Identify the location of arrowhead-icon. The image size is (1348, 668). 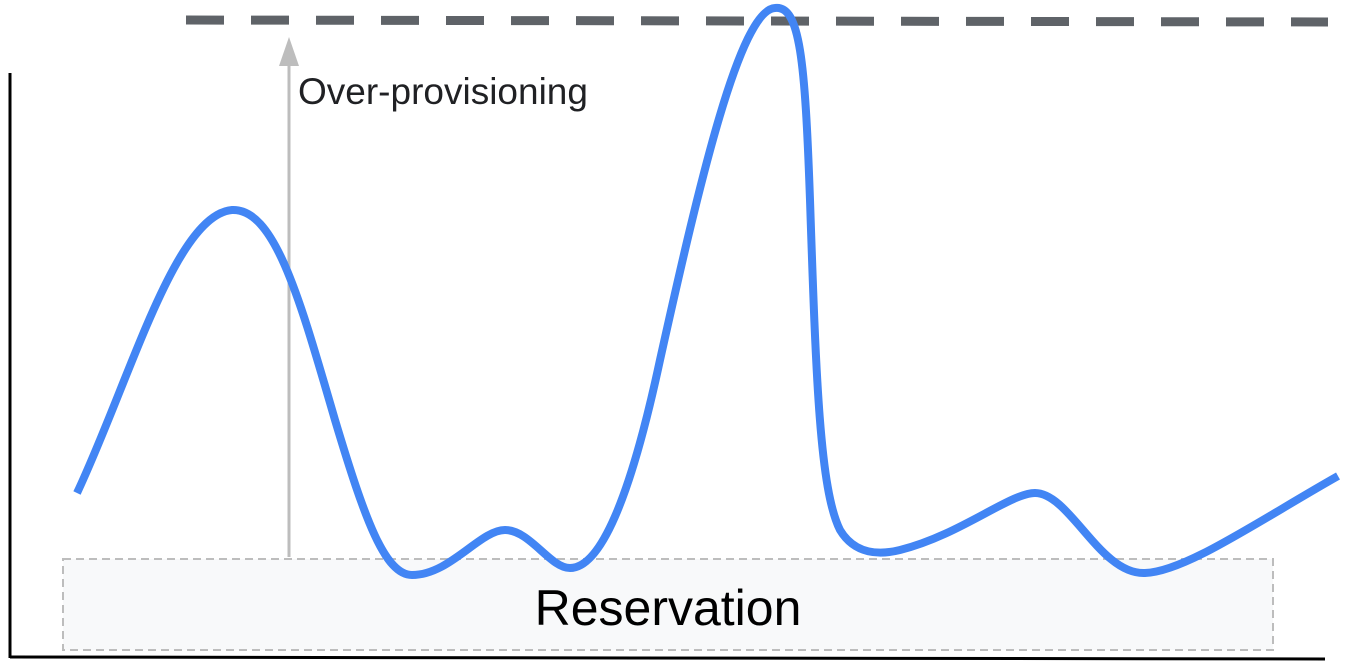
(289, 51).